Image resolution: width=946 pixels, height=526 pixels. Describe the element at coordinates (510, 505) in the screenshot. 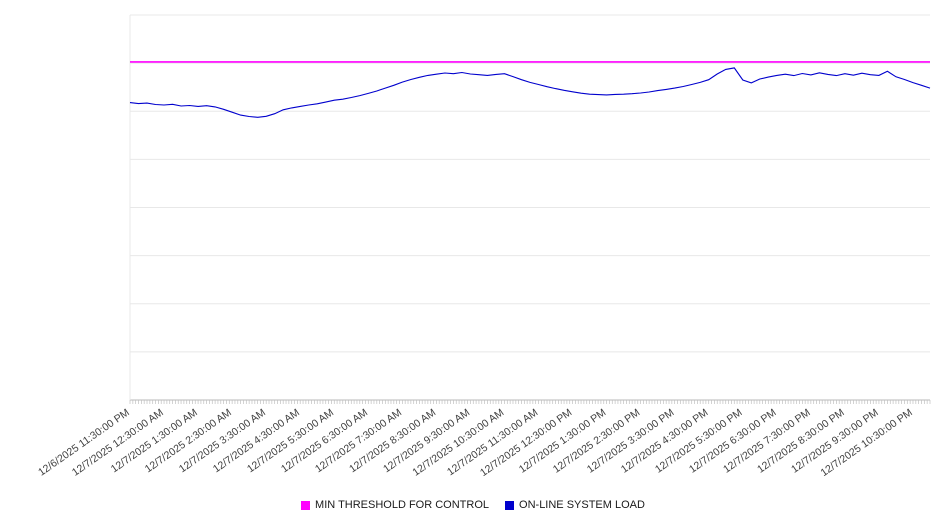

I see `system-load-swatch-icon` at that location.